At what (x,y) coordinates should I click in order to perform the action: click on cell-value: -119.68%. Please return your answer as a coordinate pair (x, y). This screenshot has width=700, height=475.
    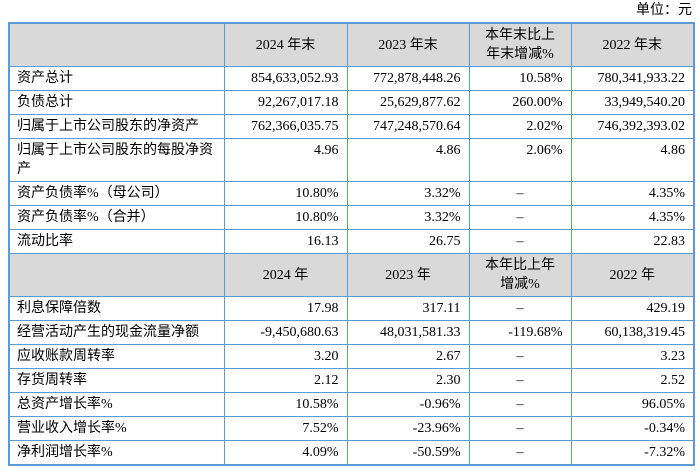
    Looking at the image, I should click on (520, 332).